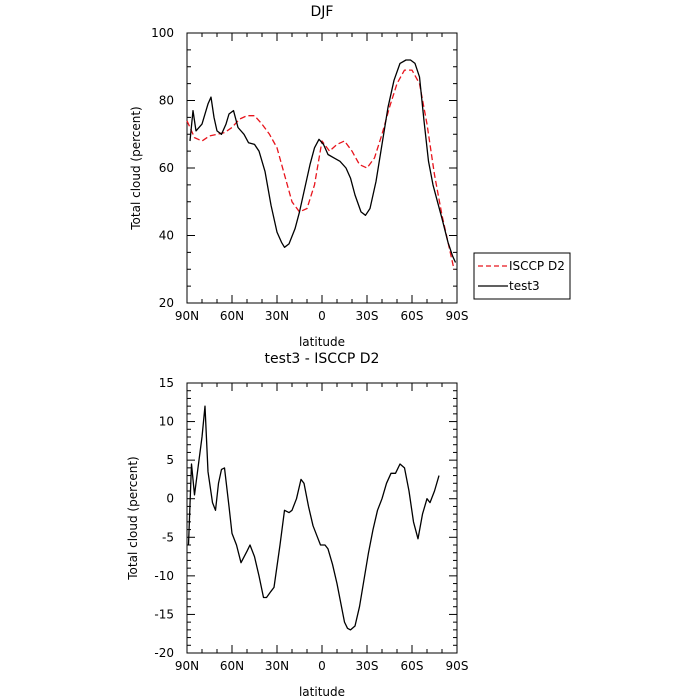  I want to click on y-tick-label: -10, so click(164, 576).